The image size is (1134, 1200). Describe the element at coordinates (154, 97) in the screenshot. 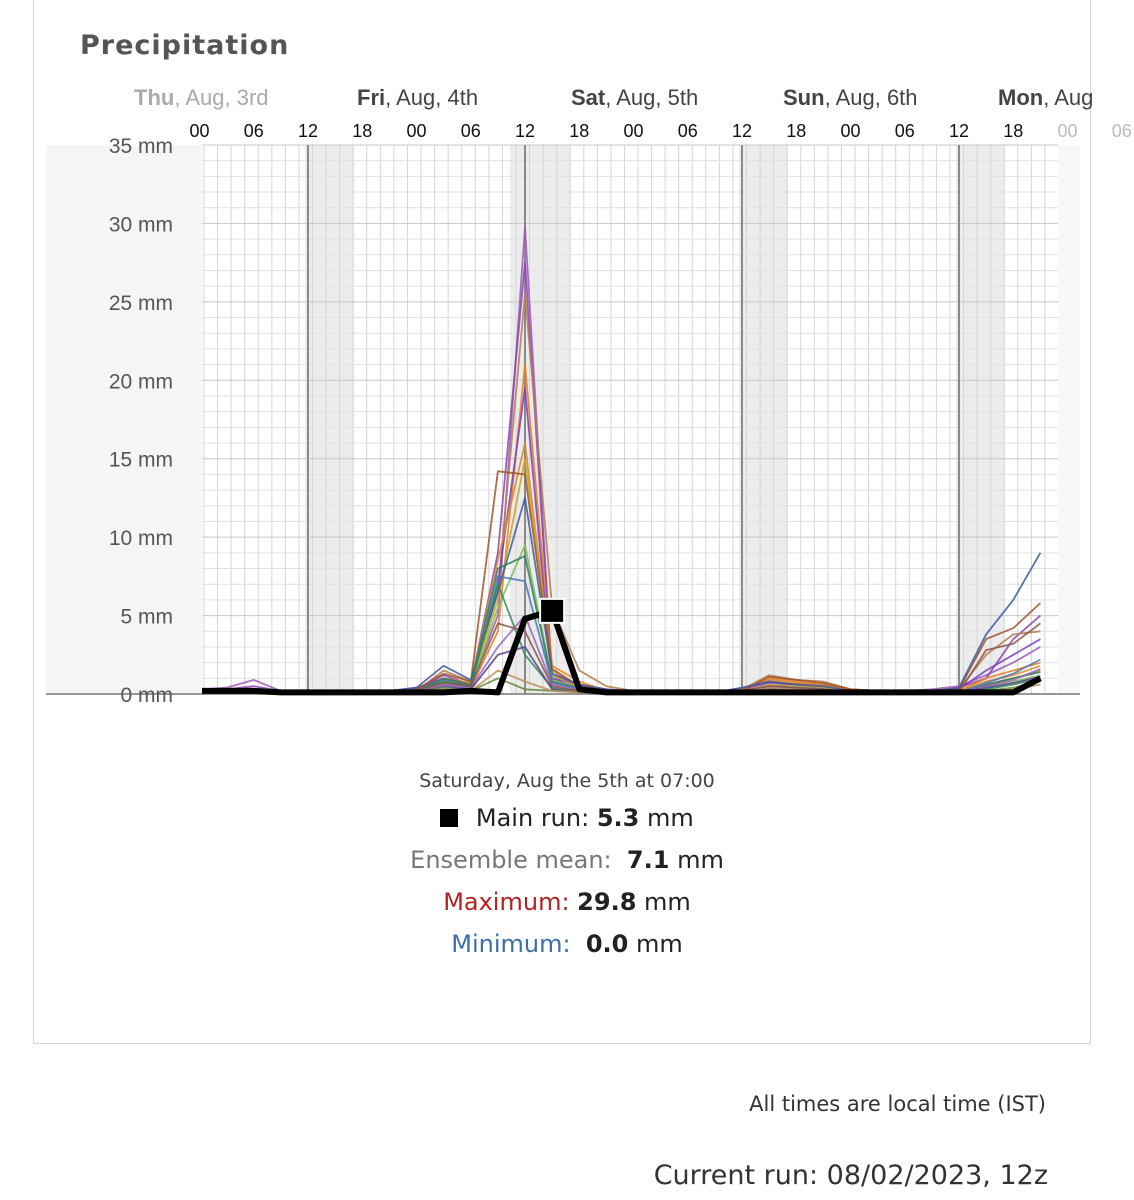

I see `day-label-weekday: Thu` at that location.